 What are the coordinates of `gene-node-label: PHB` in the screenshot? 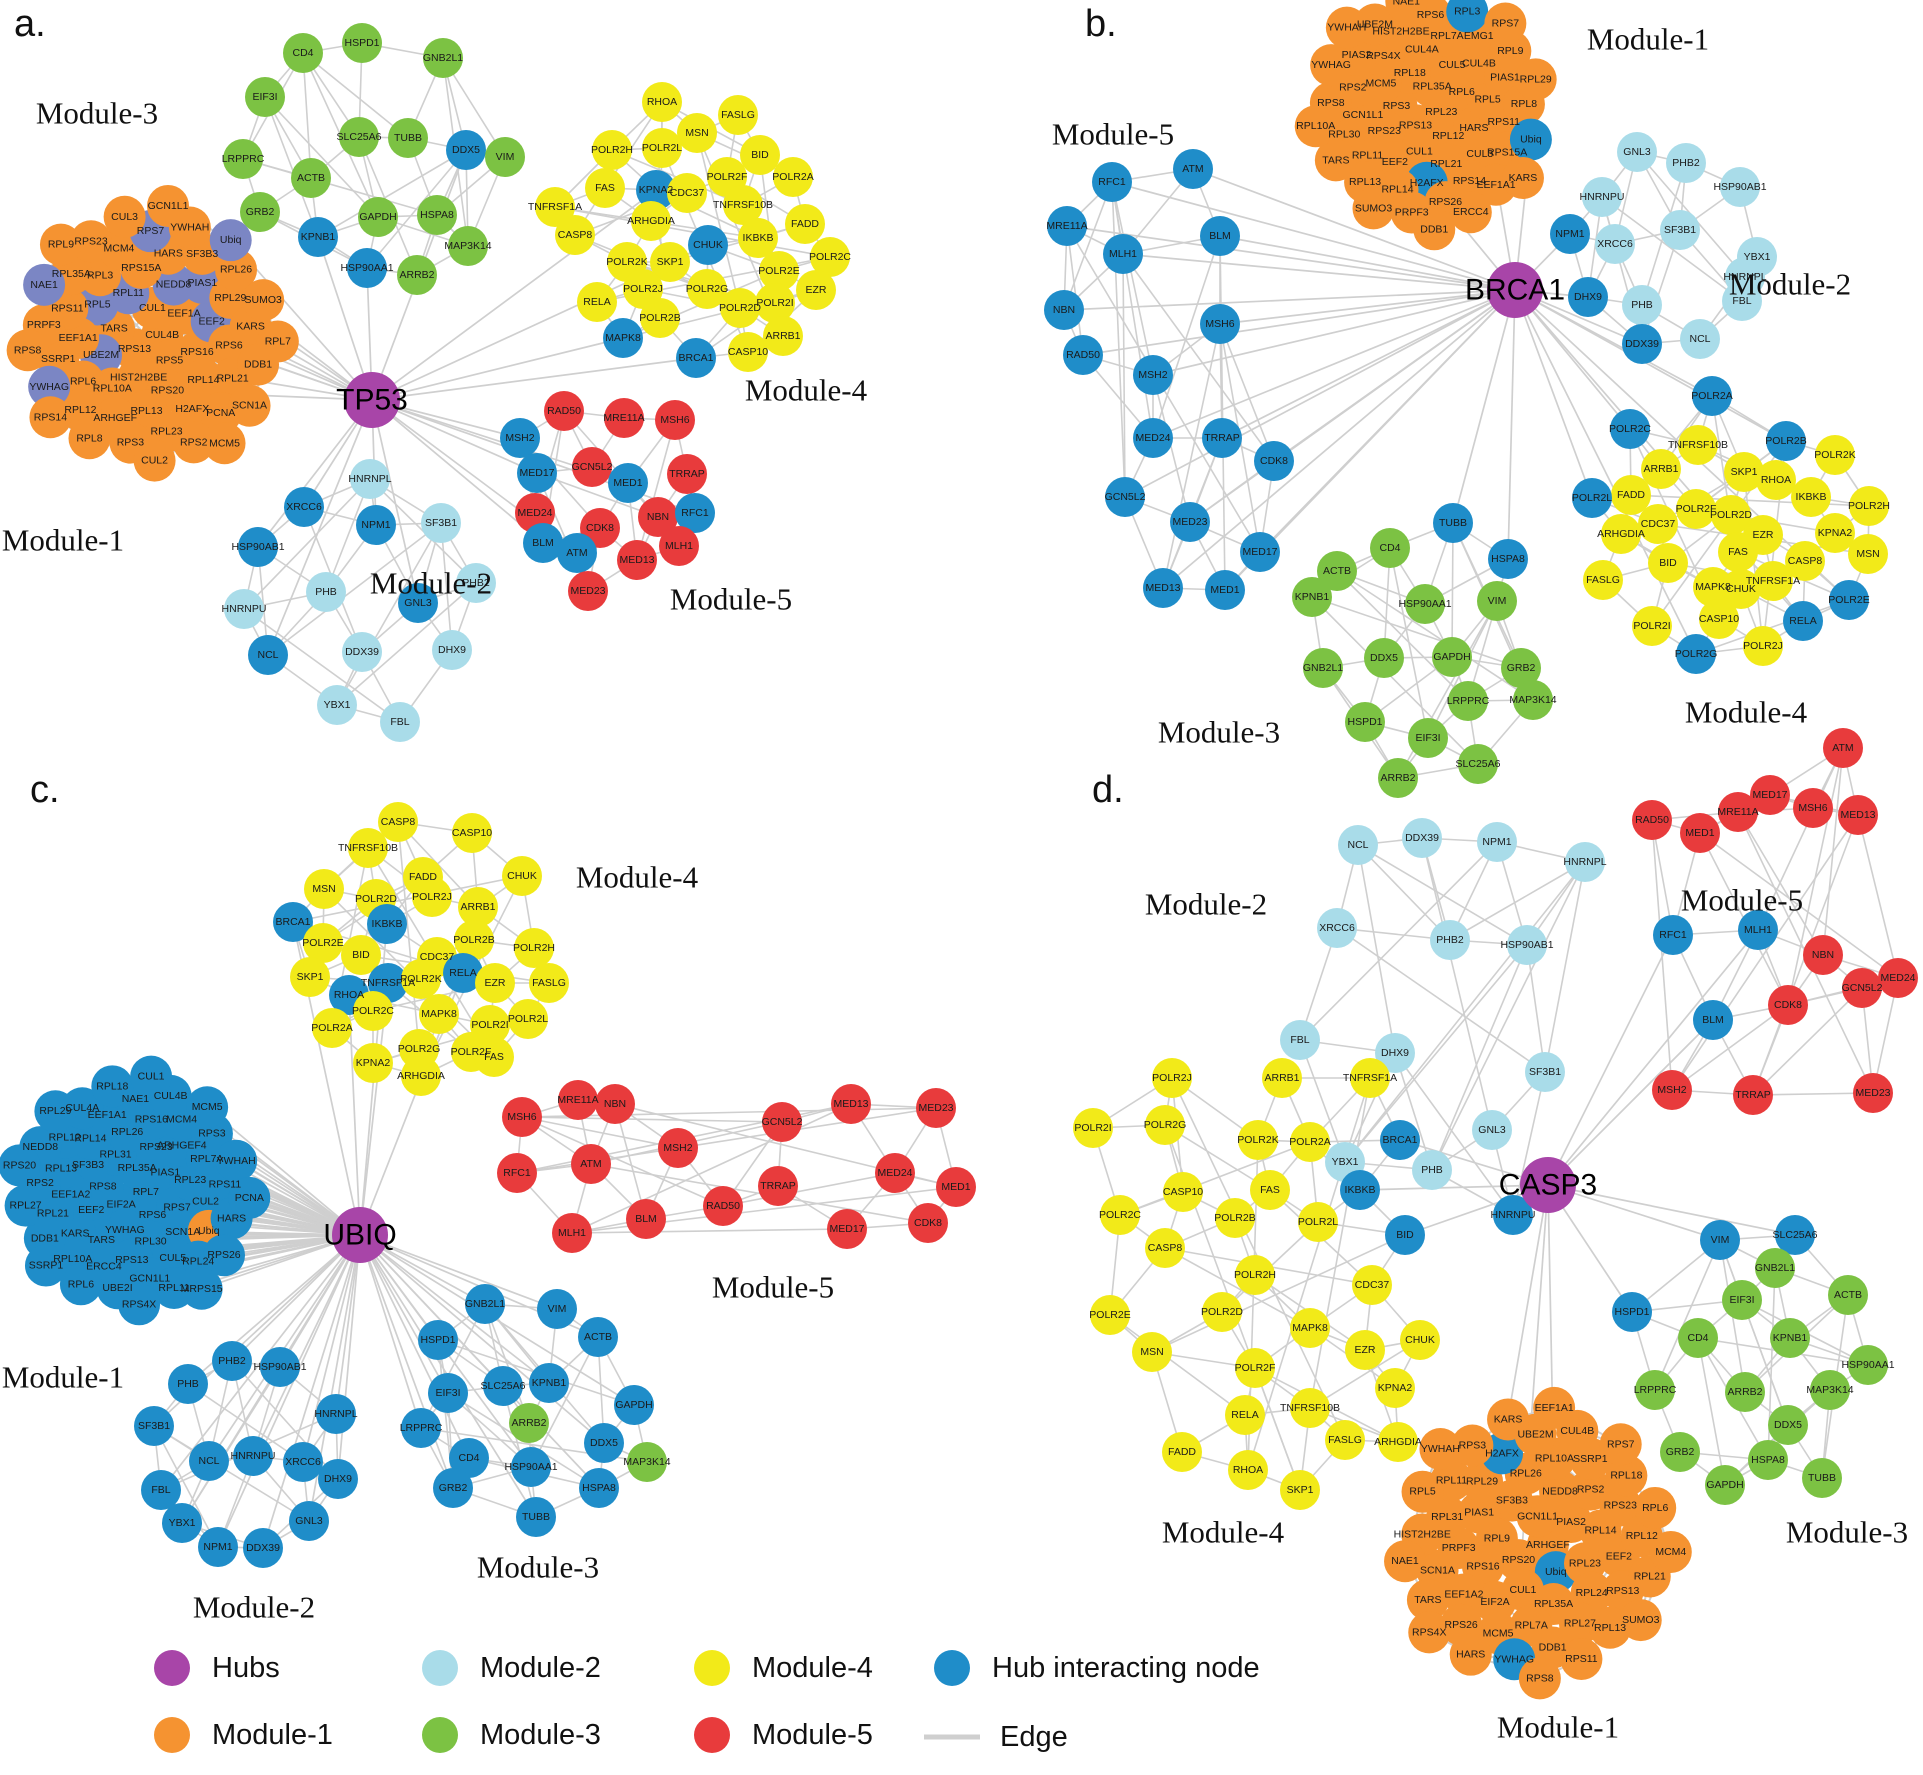 It's located at (1432, 1170).